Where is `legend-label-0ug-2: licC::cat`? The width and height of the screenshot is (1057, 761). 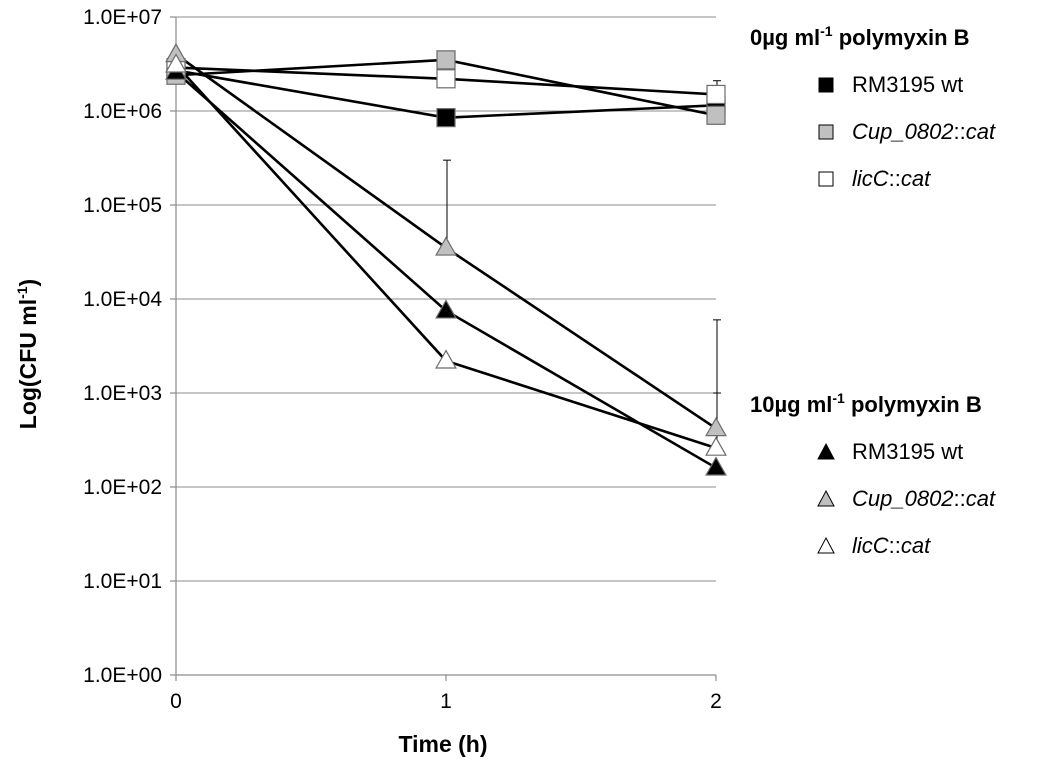 legend-label-0ug-2: licC::cat is located at coordinates (891, 178).